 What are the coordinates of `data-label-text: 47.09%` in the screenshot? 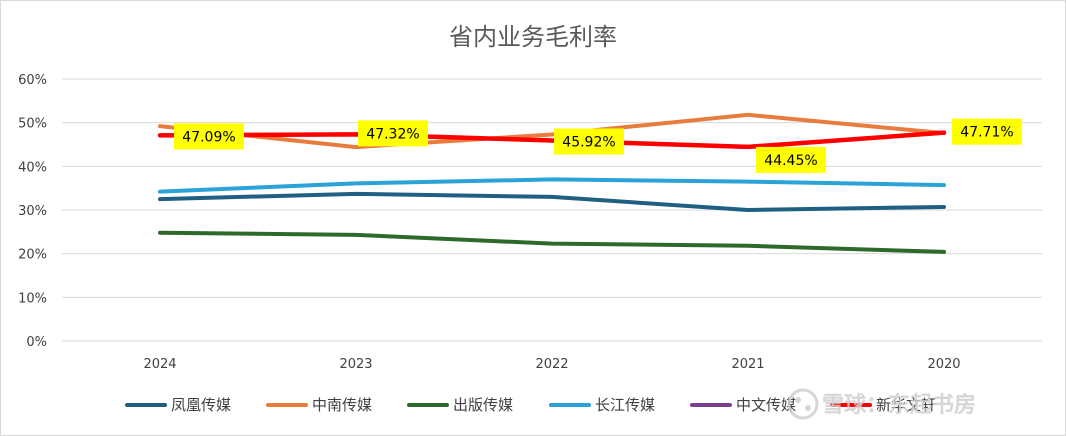 It's located at (208, 137).